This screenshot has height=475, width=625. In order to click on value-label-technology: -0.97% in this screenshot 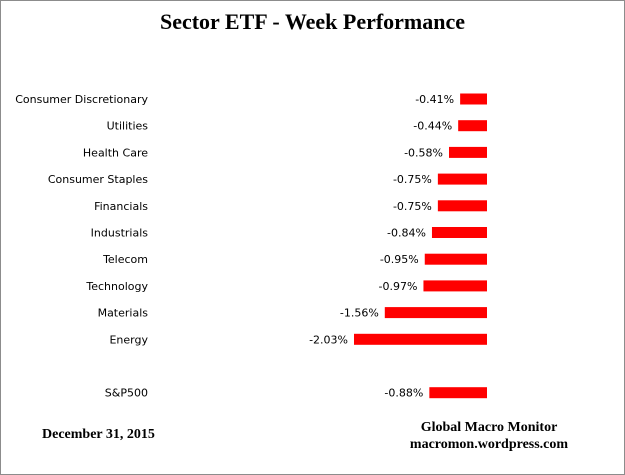, I will do `click(398, 286)`.